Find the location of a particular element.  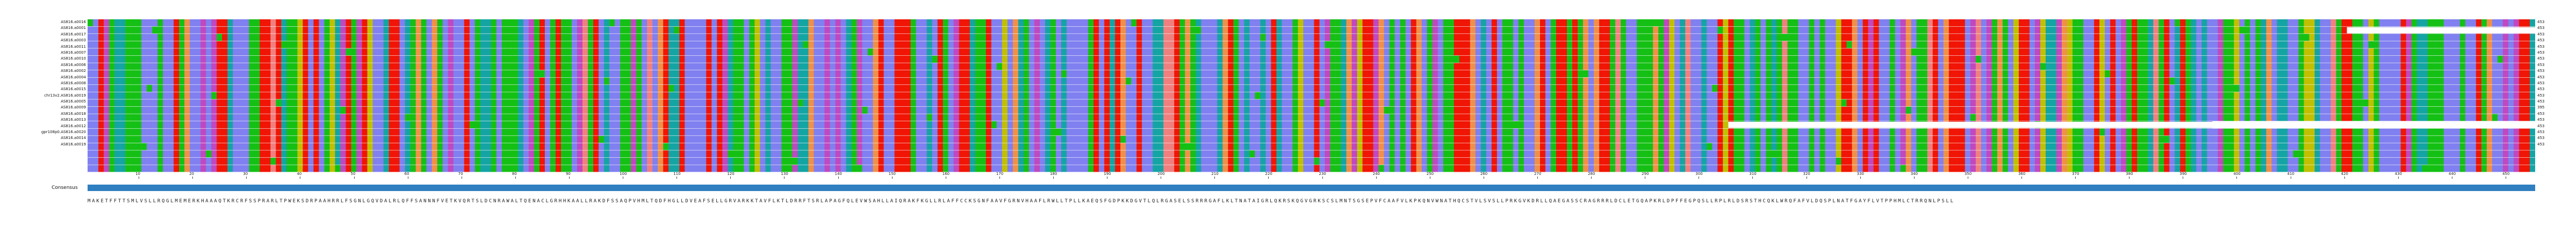

sequence-name: AS816.a0010 is located at coordinates (73, 58).